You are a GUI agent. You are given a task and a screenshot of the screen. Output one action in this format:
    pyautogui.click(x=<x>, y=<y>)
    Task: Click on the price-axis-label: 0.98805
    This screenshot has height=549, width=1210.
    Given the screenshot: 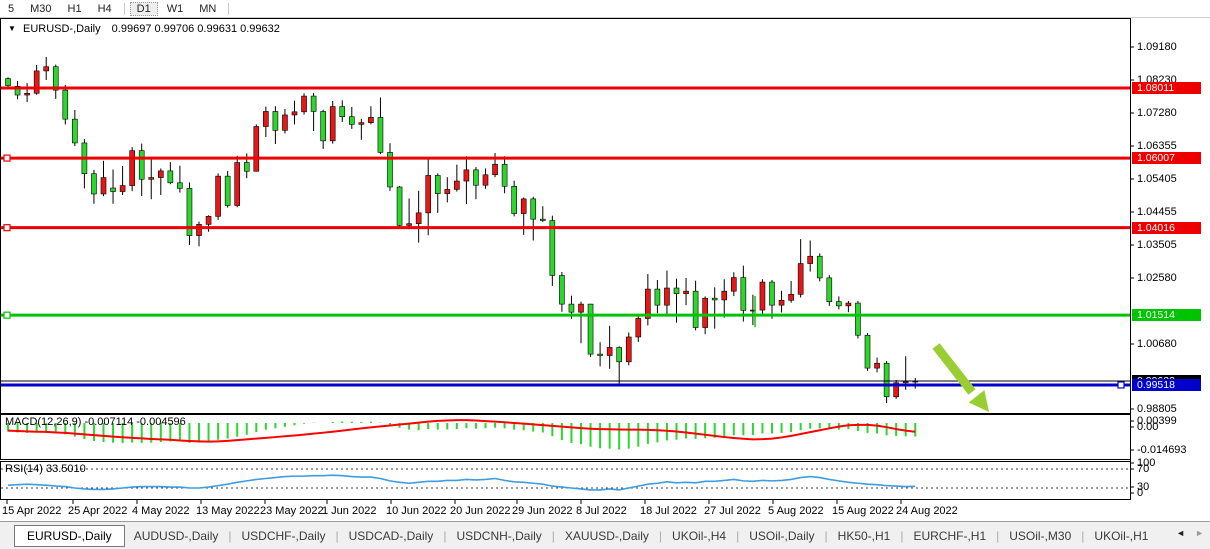 What is the action you would take?
    pyautogui.click(x=1157, y=409)
    